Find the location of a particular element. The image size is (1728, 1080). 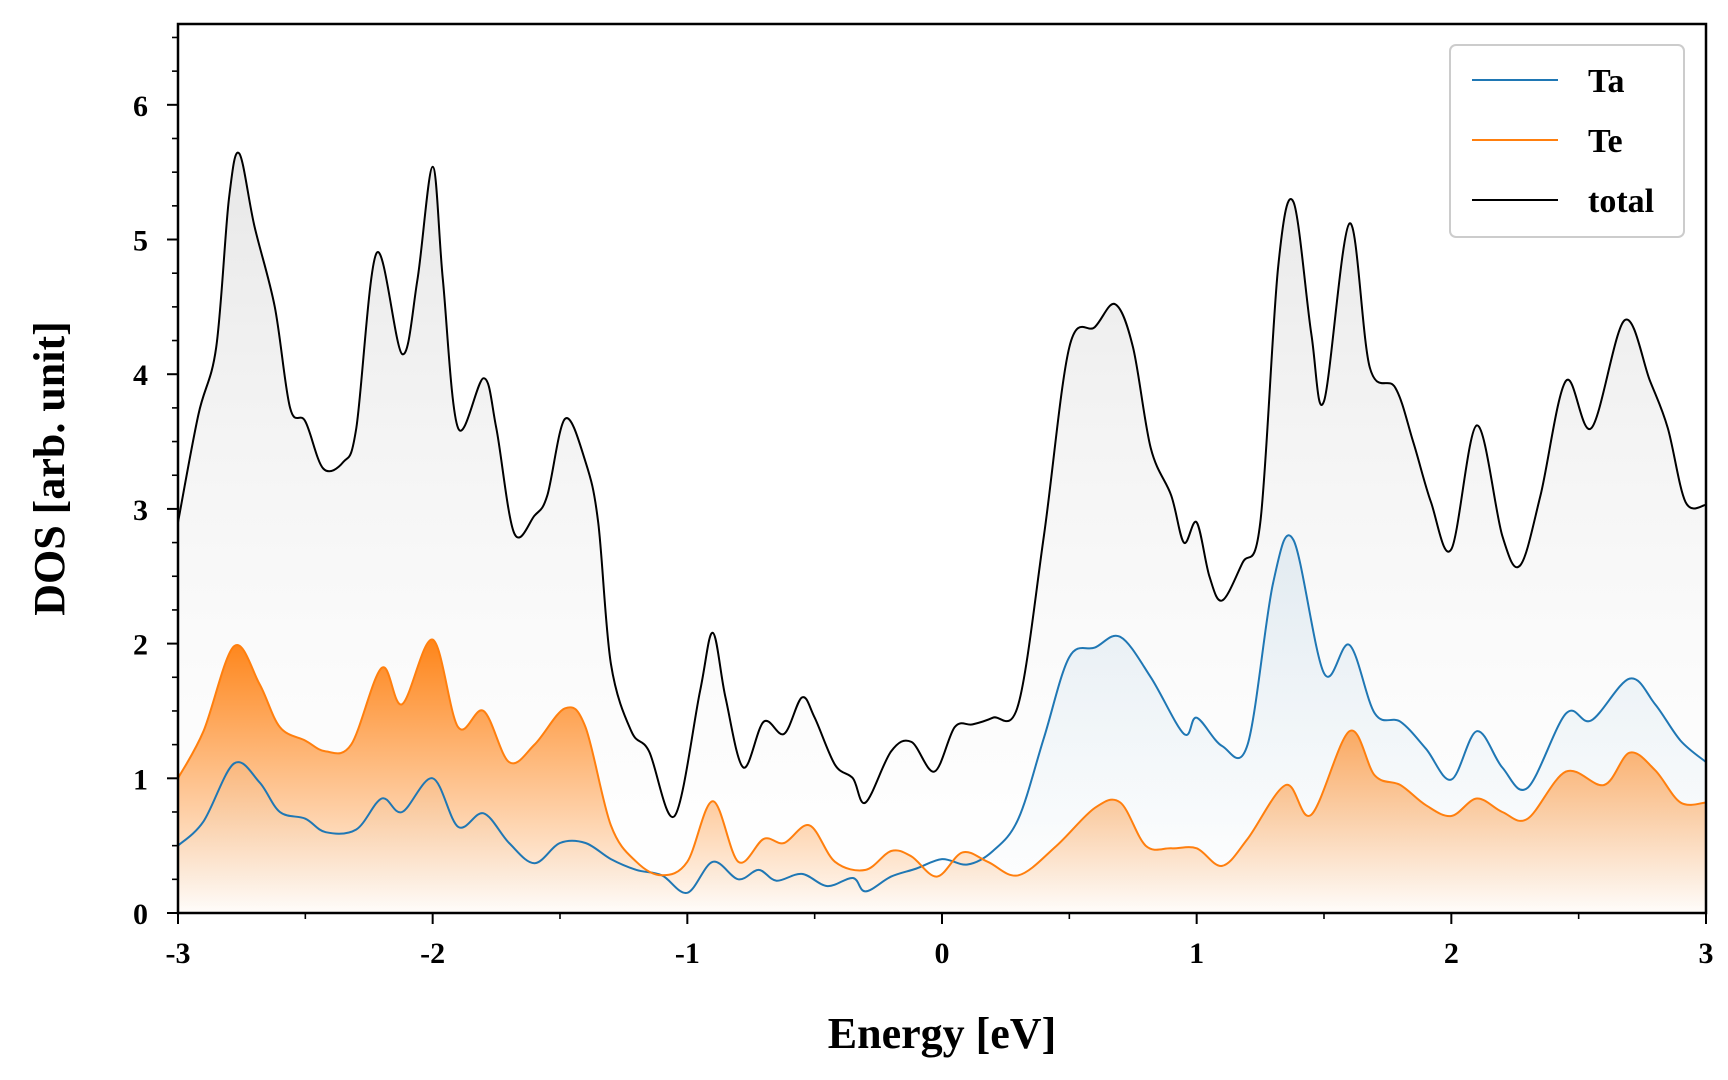

y-tick-label: 3 is located at coordinates (140, 510).